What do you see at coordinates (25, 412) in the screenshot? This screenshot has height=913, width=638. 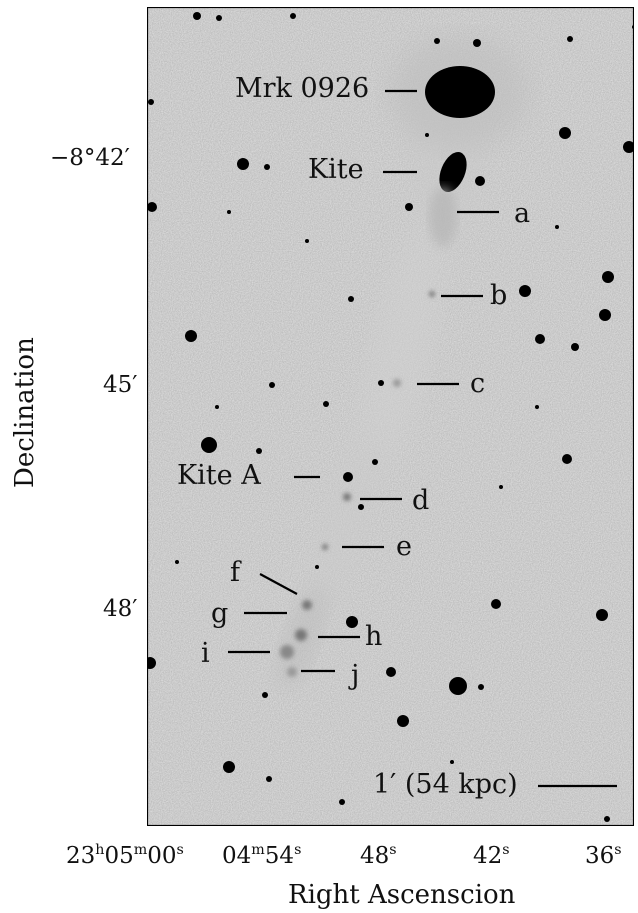 I see `y-axis-title: Declination` at bounding box center [25, 412].